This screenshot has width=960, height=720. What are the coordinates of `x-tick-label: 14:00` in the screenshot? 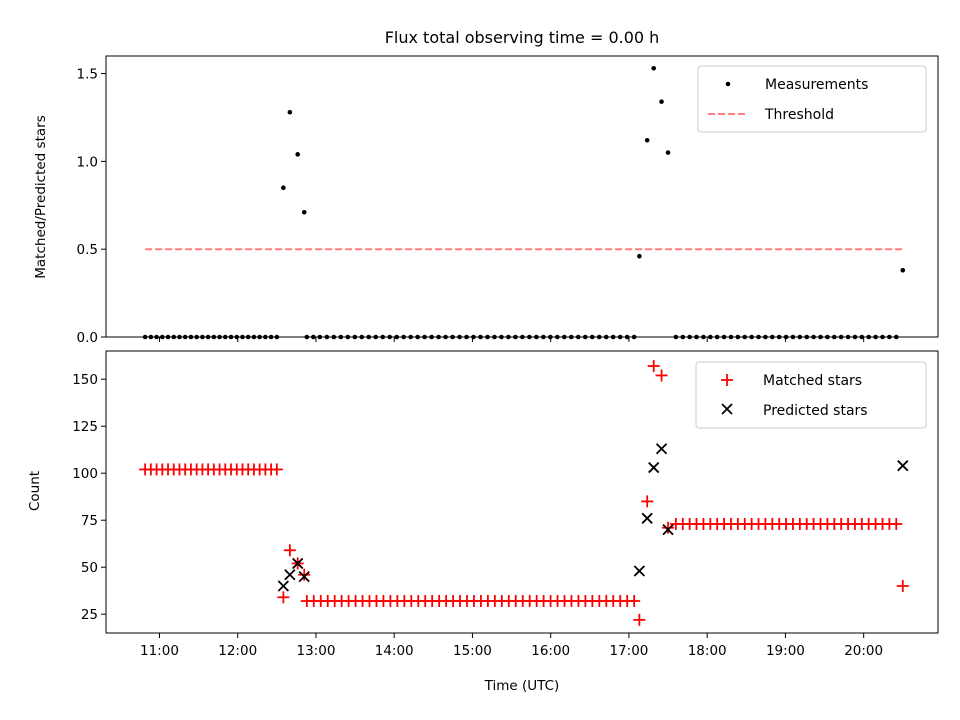 It's located at (394, 651).